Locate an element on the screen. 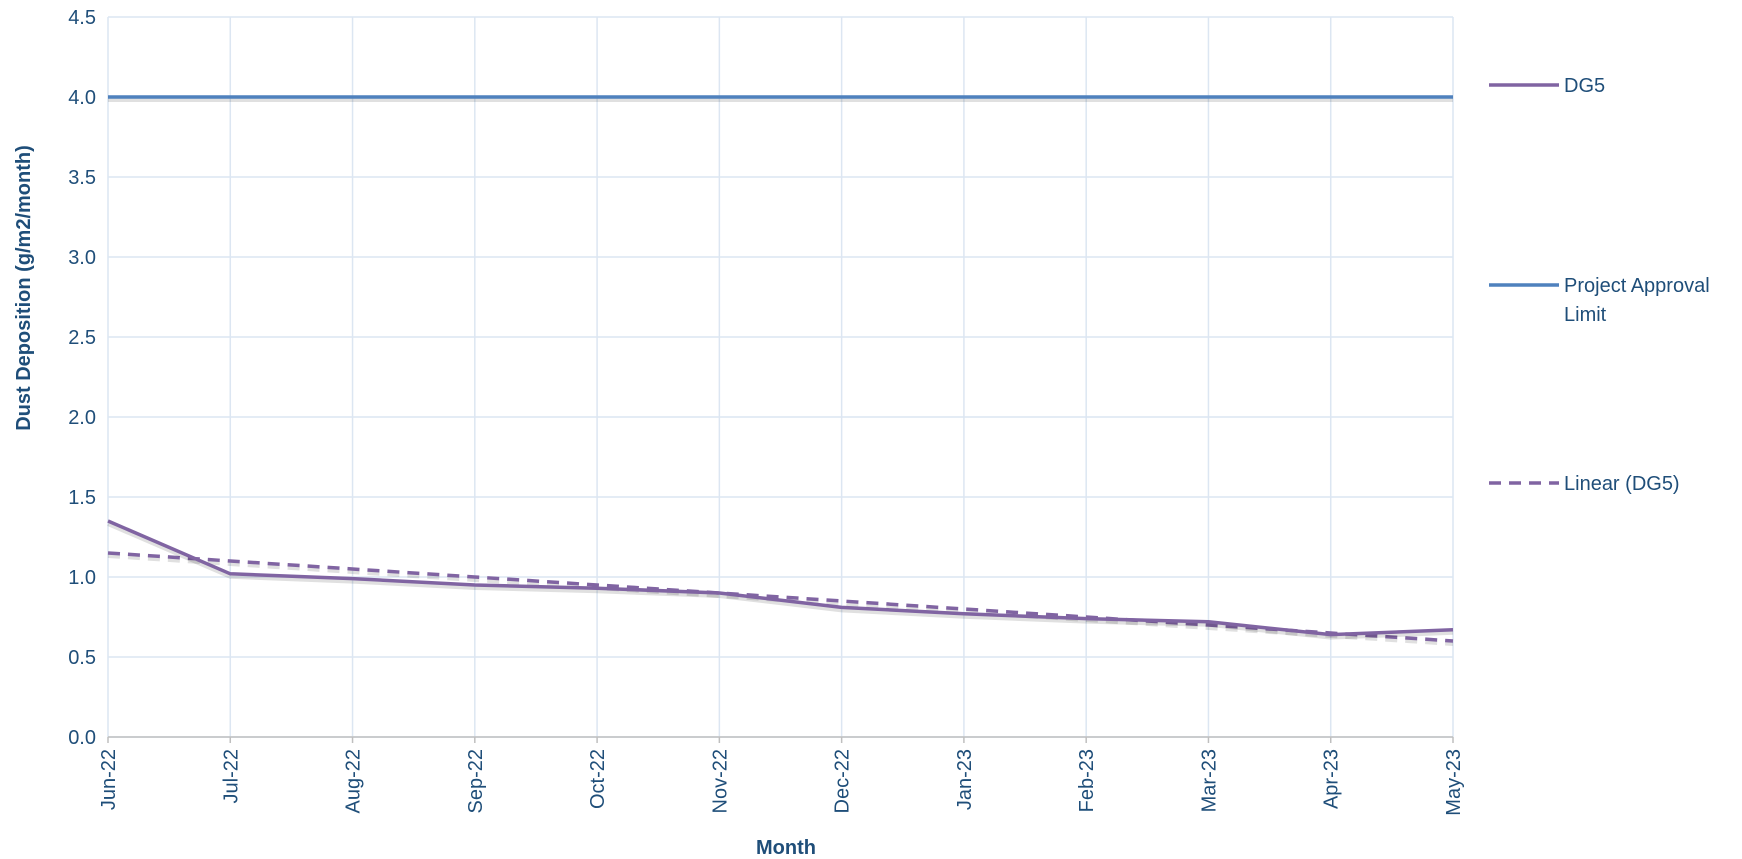 The image size is (1742, 859). y-tick-label: 0.0 is located at coordinates (82, 738).